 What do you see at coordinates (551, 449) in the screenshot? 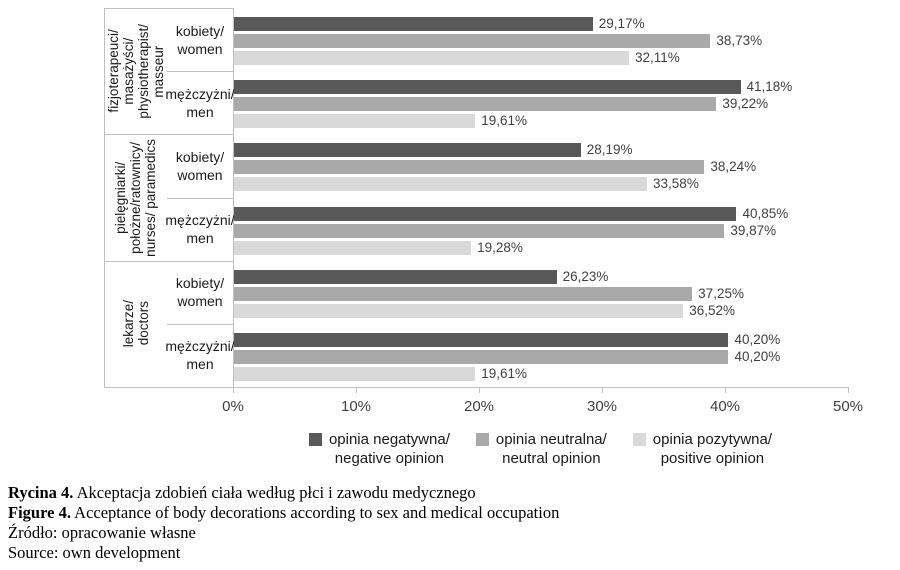
I see `legend-label: opinia neutralna/ neutral opinion` at bounding box center [551, 449].